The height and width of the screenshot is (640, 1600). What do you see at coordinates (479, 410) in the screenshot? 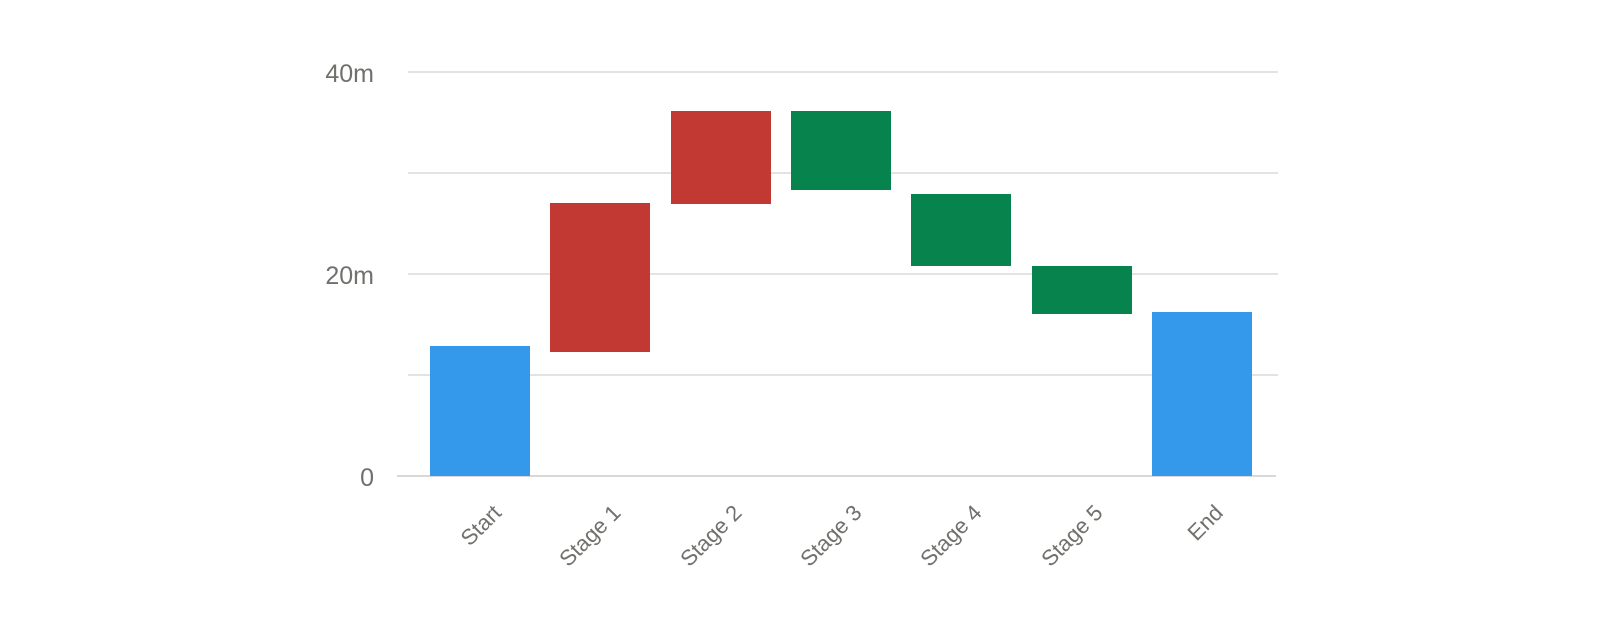
I see `bar-start` at bounding box center [479, 410].